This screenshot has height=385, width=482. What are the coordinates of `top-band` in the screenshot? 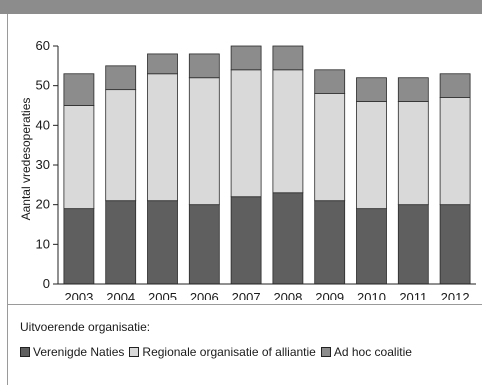 It's located at (241, 7).